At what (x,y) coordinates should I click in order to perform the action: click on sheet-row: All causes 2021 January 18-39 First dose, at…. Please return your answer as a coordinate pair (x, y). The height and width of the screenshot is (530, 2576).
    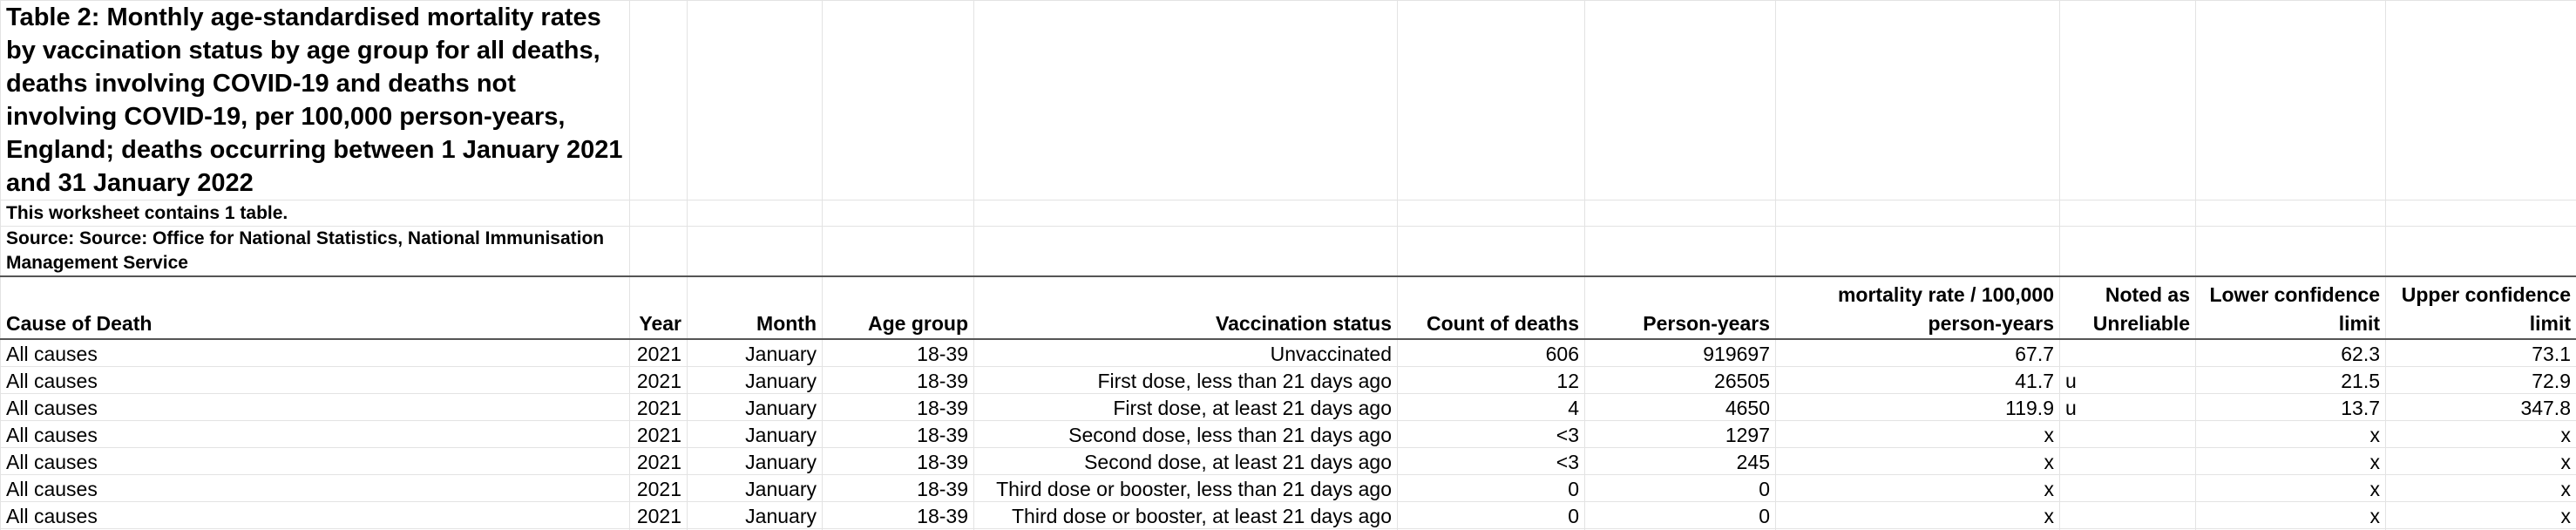
    Looking at the image, I should click on (1288, 407).